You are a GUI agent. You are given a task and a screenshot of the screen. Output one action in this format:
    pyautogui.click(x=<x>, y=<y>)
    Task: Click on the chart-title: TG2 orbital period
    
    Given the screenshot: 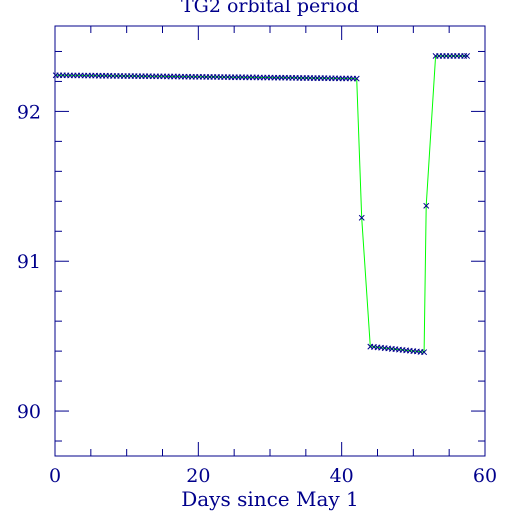 What is the action you would take?
    pyautogui.click(x=270, y=8)
    